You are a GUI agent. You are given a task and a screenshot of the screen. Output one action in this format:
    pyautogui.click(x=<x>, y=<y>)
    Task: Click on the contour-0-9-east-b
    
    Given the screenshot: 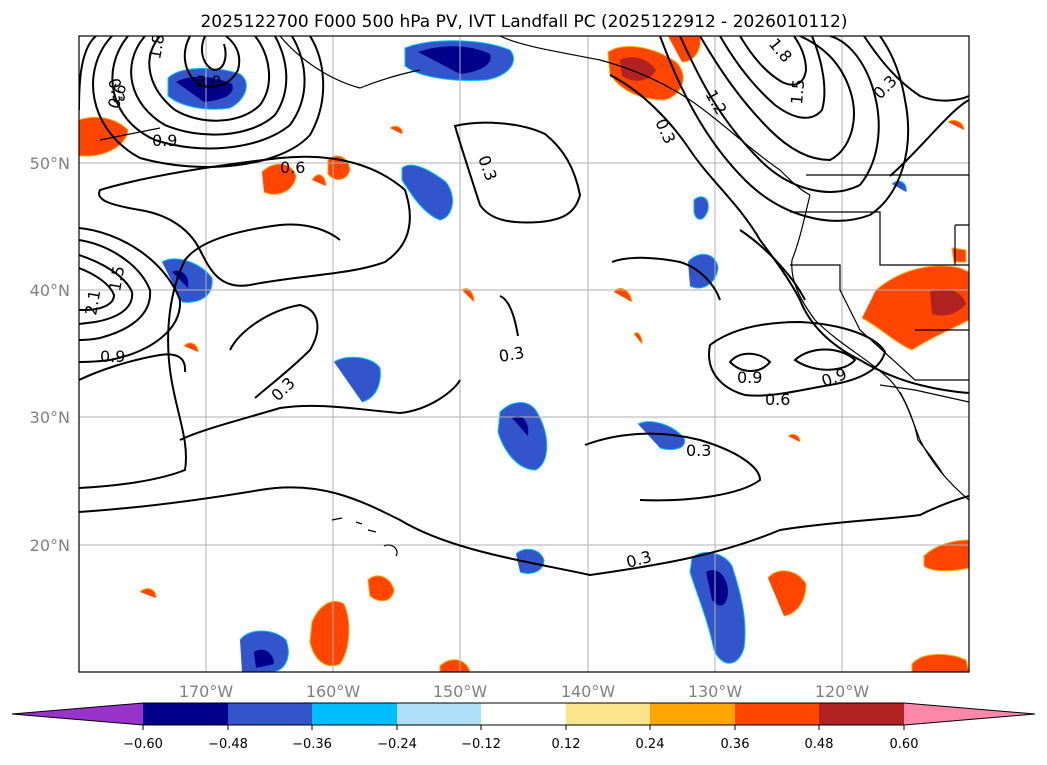 What is the action you would take?
    pyautogui.click(x=825, y=359)
    